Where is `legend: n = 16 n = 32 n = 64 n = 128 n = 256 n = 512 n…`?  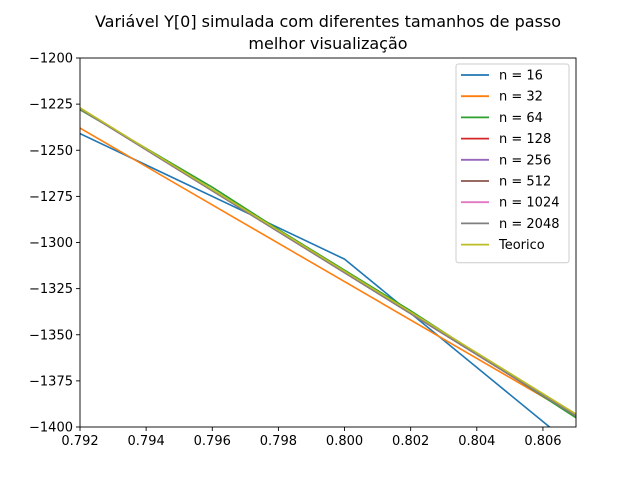
legend: n = 16 n = 32 n = 64 n = 128 n = 256 n = 512 n… is located at coordinates (512, 163).